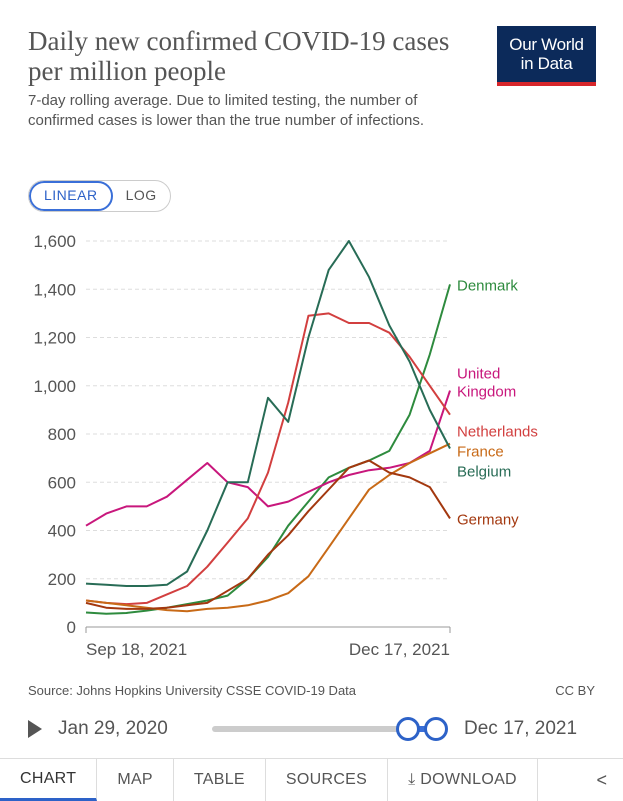  Describe the element at coordinates (468, 779) in the screenshot. I see `tab-download-label: DOWNLOAD` at that location.